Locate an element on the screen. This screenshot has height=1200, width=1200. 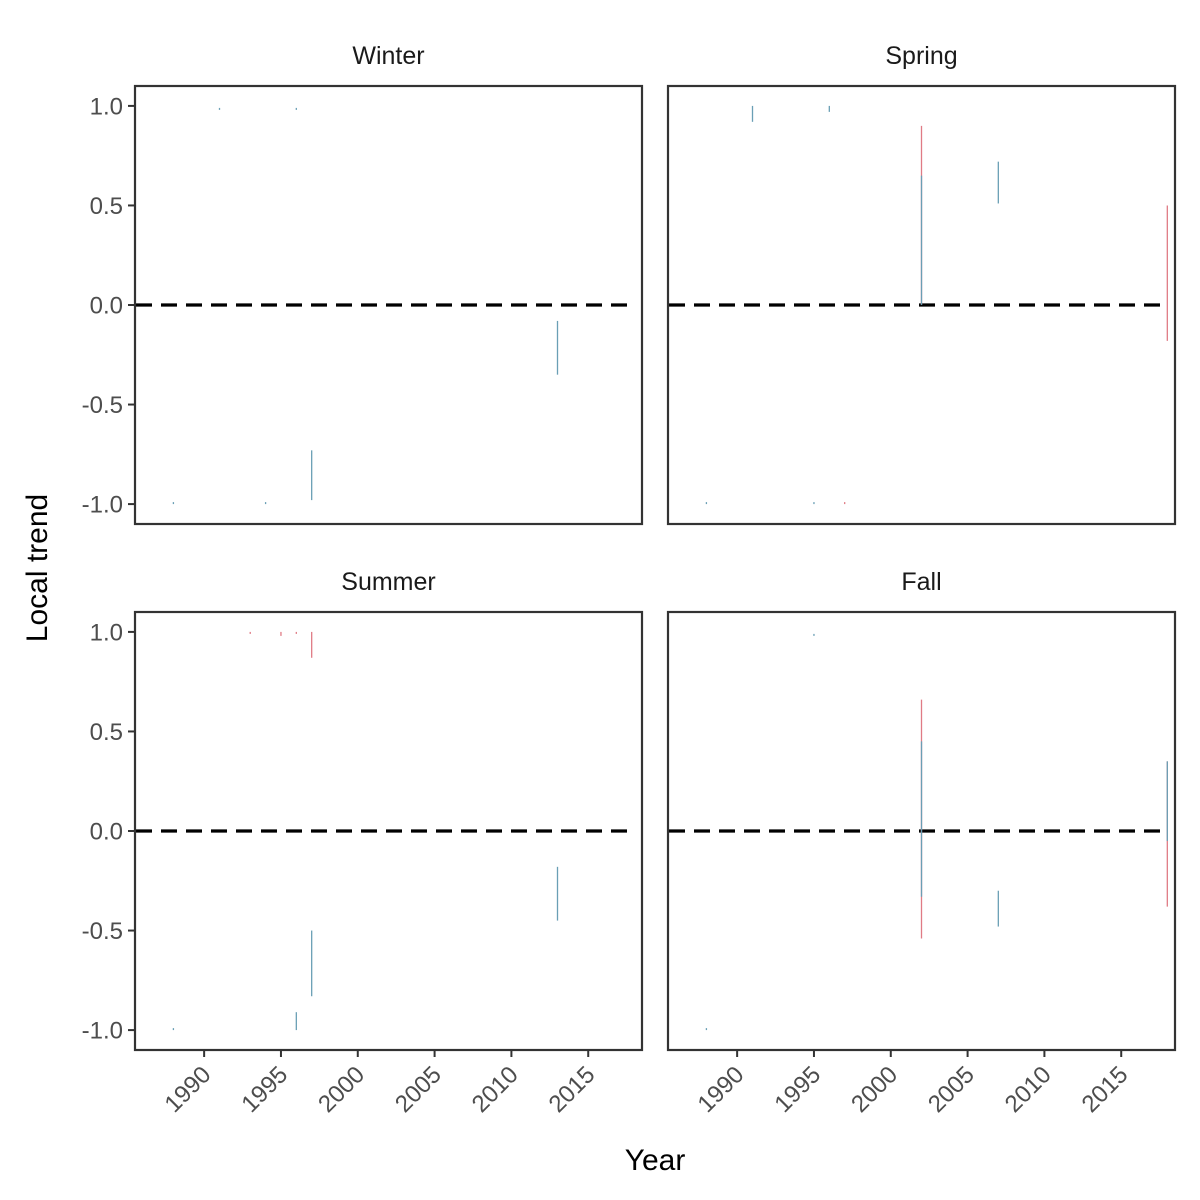
panel-title-summer: Summer is located at coordinates (388, 582).